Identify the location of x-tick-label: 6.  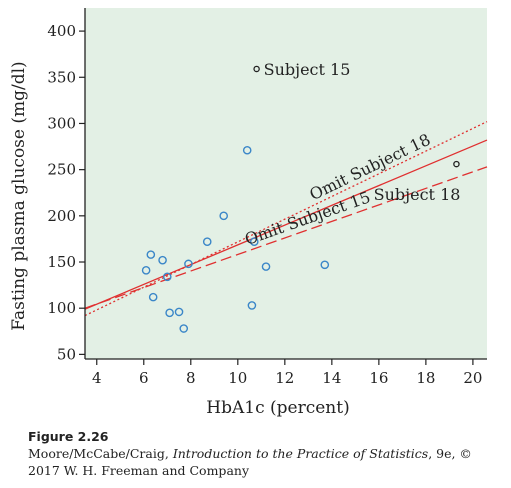
(144, 378).